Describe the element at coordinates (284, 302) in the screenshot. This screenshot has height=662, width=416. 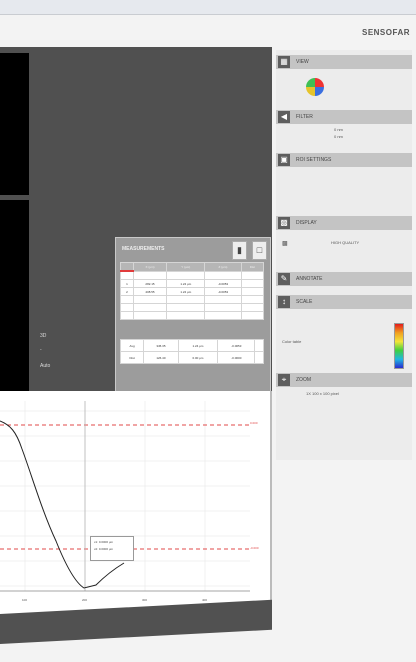
I see `scale-icon: ↕` at that location.